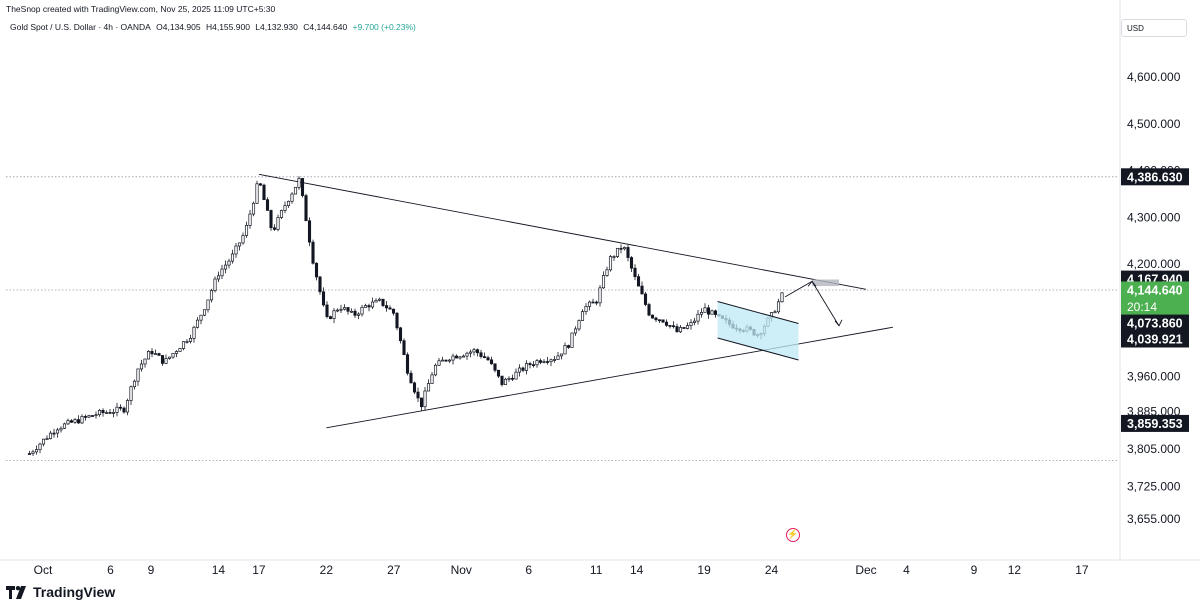 This screenshot has width=1200, height=612. I want to click on close-value: C4,144.640, so click(325, 27).